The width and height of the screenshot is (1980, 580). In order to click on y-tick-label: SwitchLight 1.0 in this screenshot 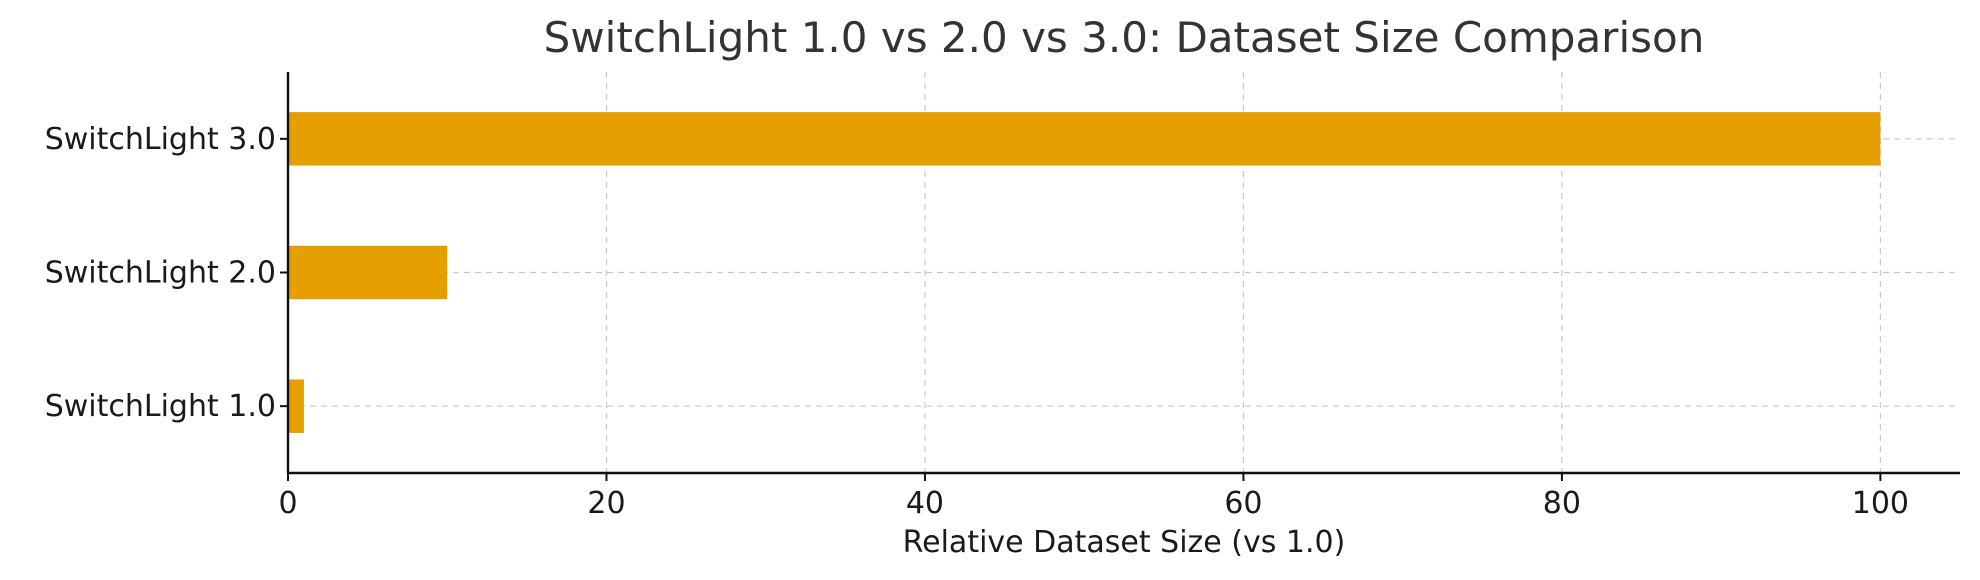, I will do `click(160, 406)`.